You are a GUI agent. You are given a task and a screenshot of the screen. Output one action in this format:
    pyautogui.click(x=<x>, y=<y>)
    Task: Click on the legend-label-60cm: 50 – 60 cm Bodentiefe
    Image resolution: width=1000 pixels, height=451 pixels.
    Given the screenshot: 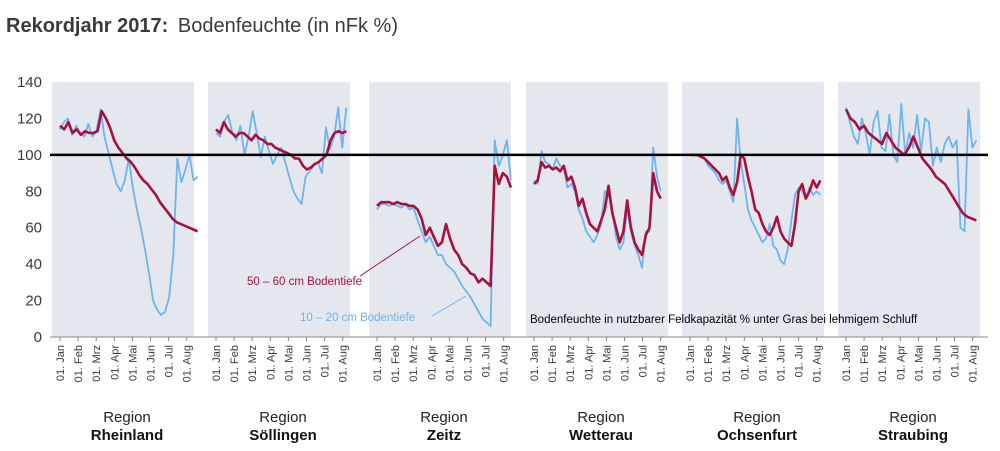 What is the action you would take?
    pyautogui.click(x=304, y=282)
    